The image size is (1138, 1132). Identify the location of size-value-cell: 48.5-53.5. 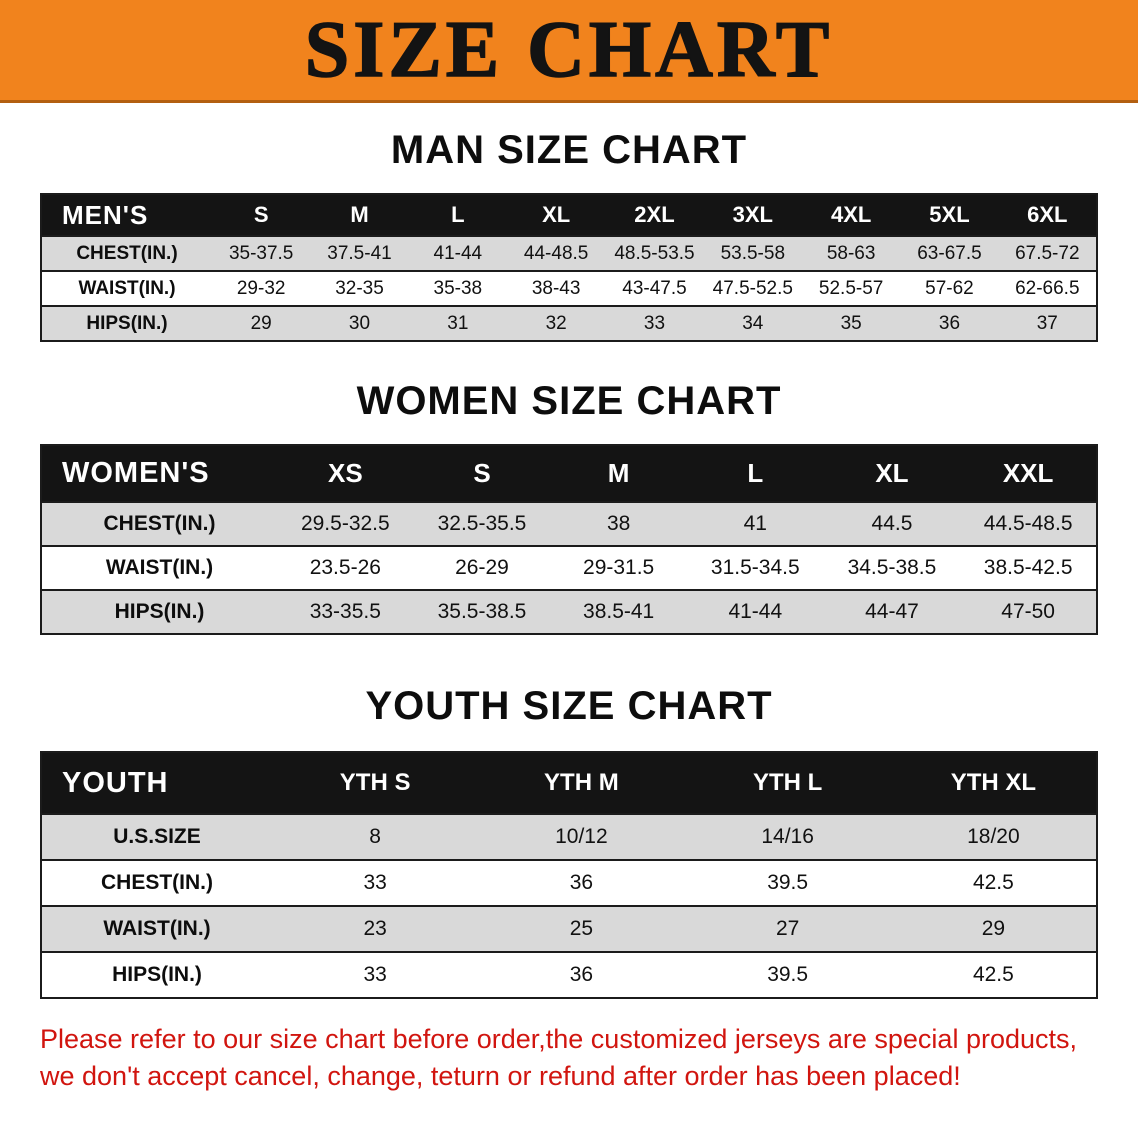
(654, 253).